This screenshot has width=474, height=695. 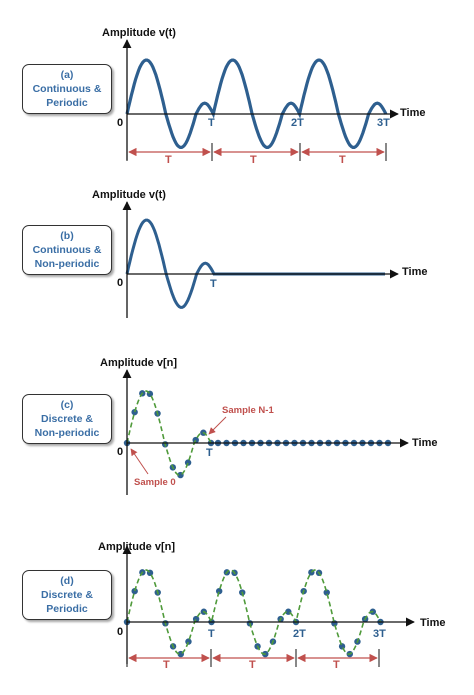 I want to click on y-axis-label-d: Amplitude v[n], so click(x=136, y=547).